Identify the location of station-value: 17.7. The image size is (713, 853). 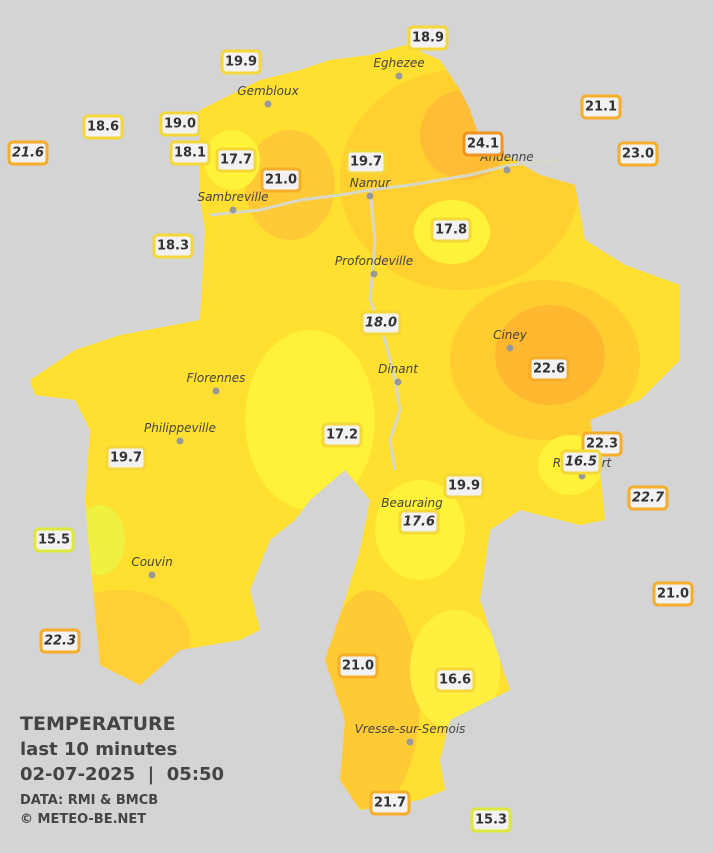
(236, 160).